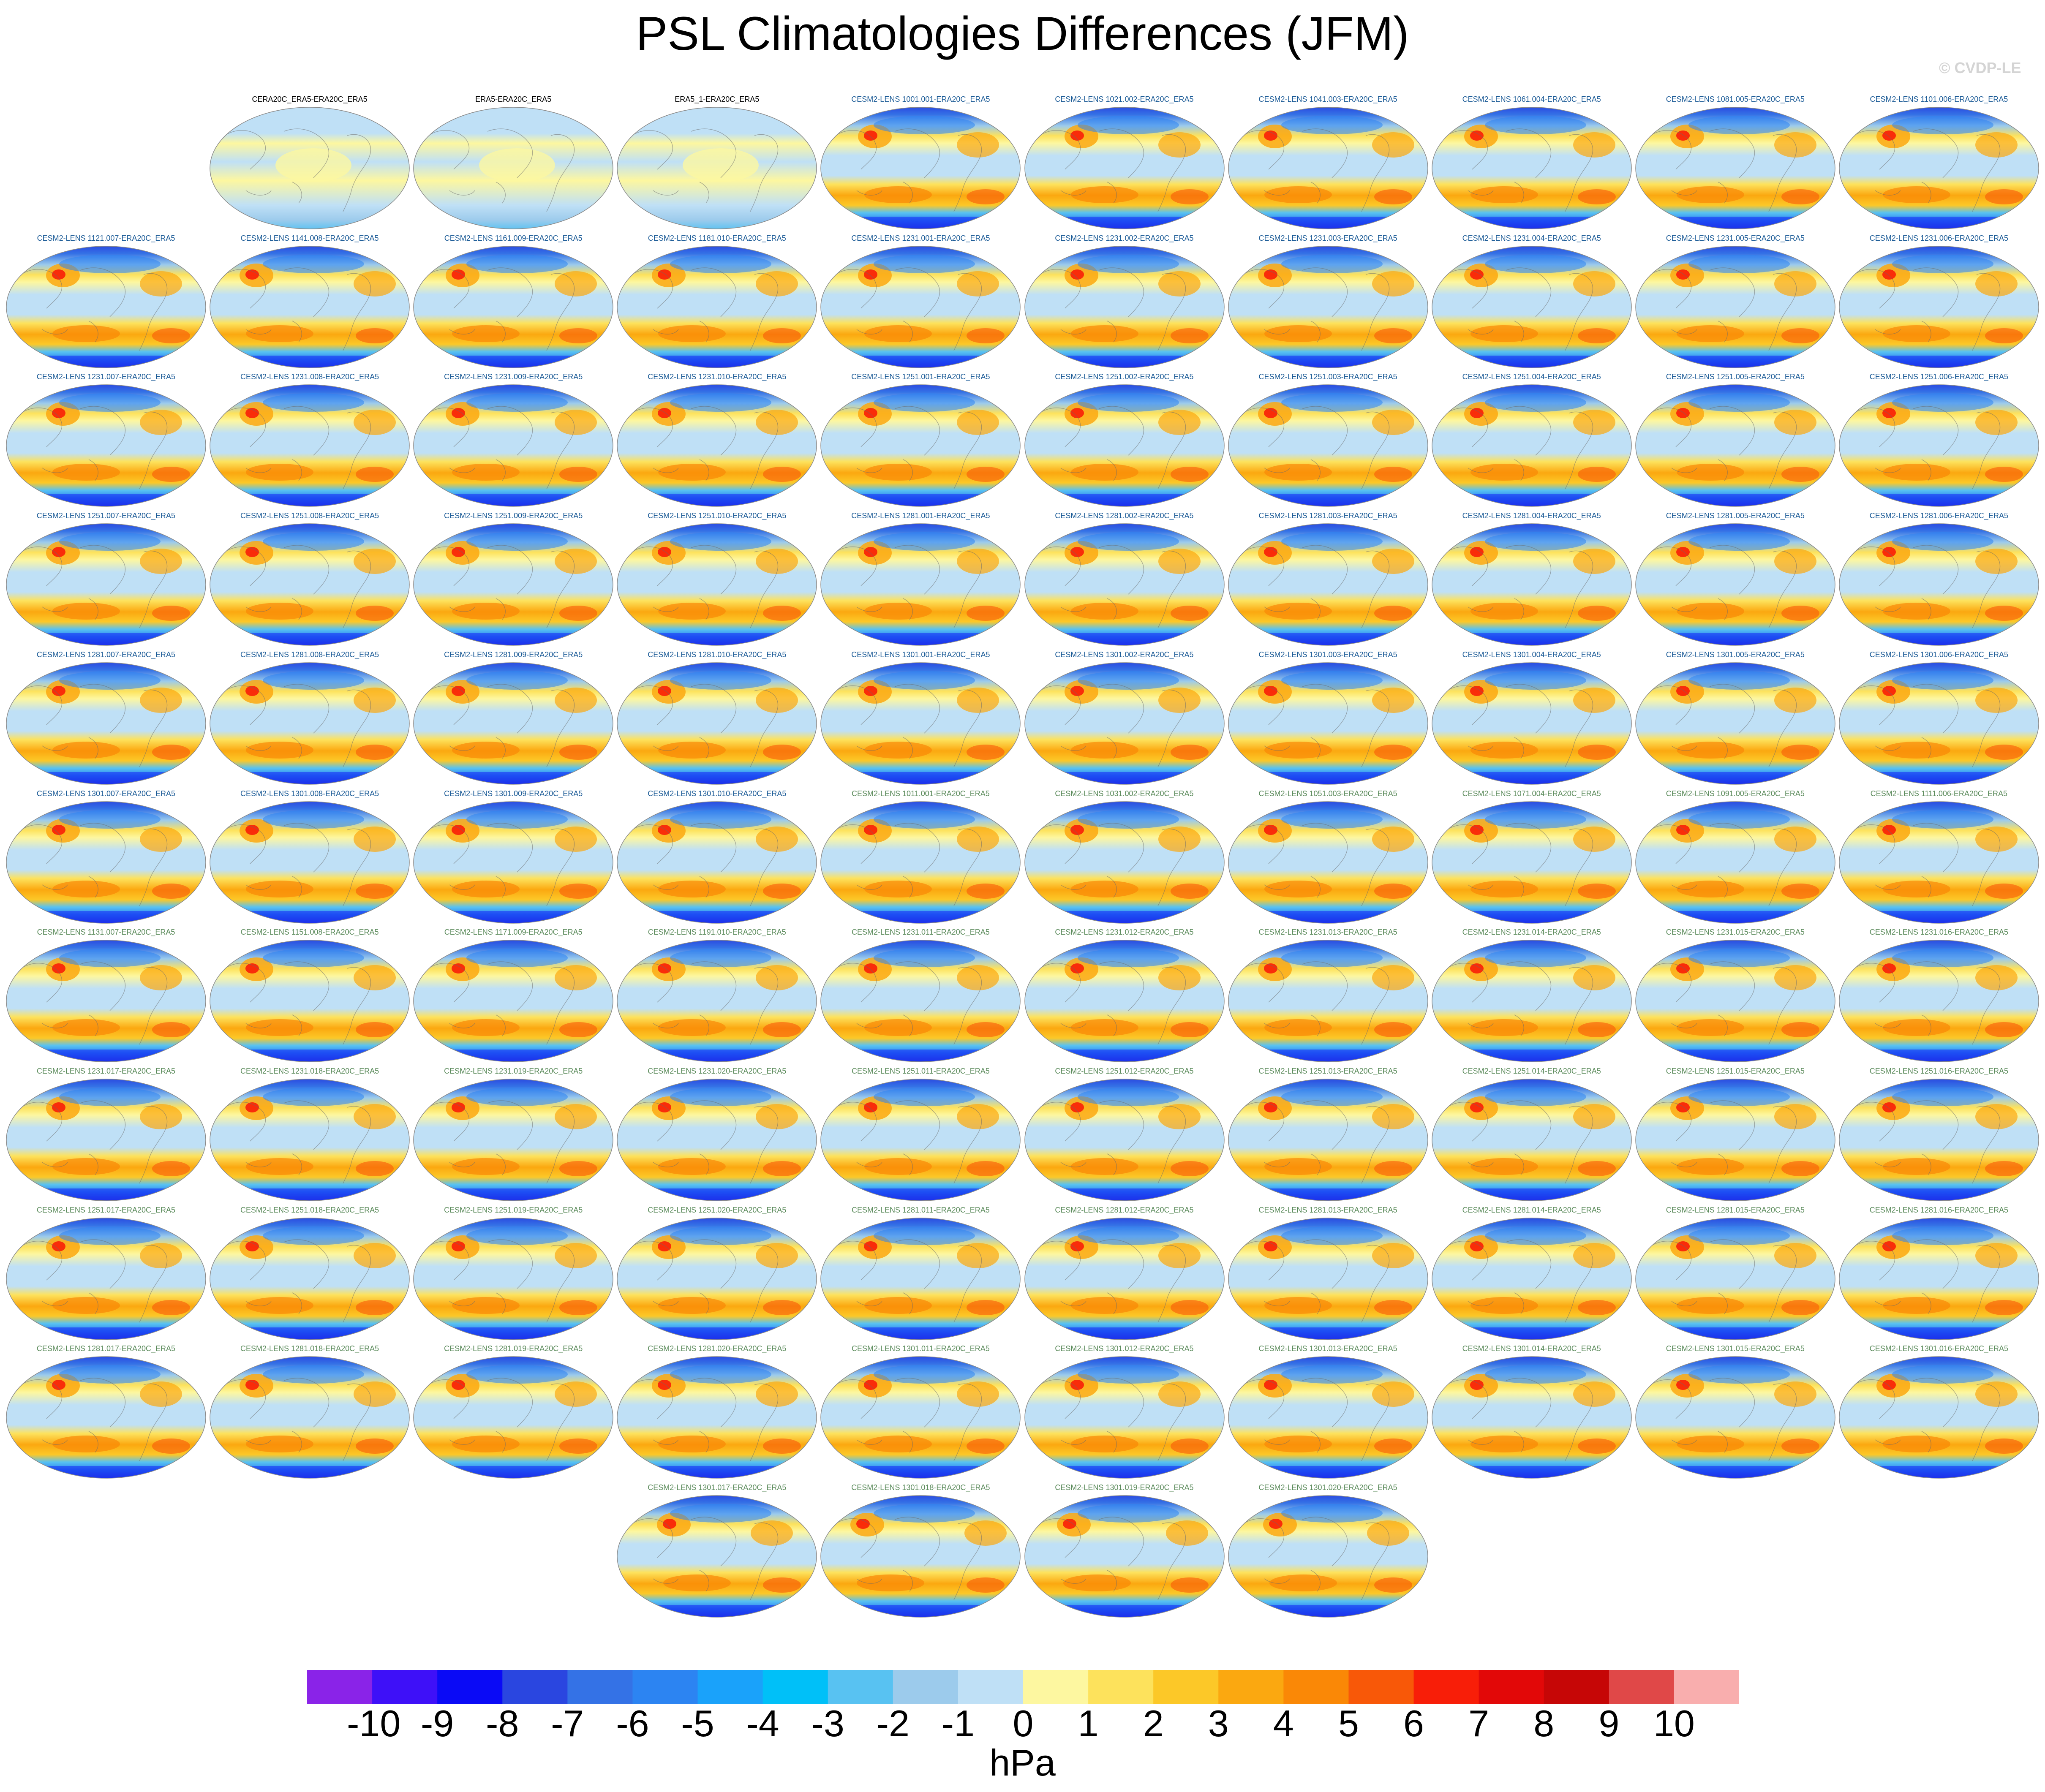 This screenshot has width=2045, height=1792. Describe the element at coordinates (1327, 238) in the screenshot. I see `panel-label: CESM2-LENS 1231.003-ERA20C_ERA5` at that location.